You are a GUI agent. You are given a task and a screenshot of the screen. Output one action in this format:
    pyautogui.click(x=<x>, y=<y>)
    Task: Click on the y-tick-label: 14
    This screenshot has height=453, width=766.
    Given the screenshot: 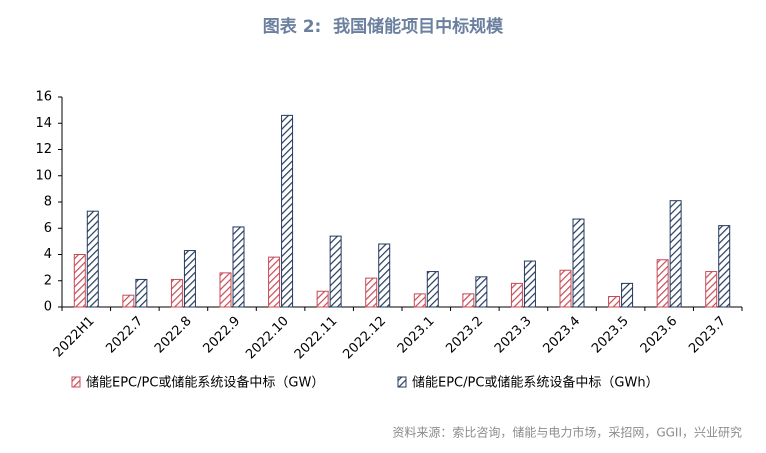 What is the action you would take?
    pyautogui.click(x=43, y=123)
    